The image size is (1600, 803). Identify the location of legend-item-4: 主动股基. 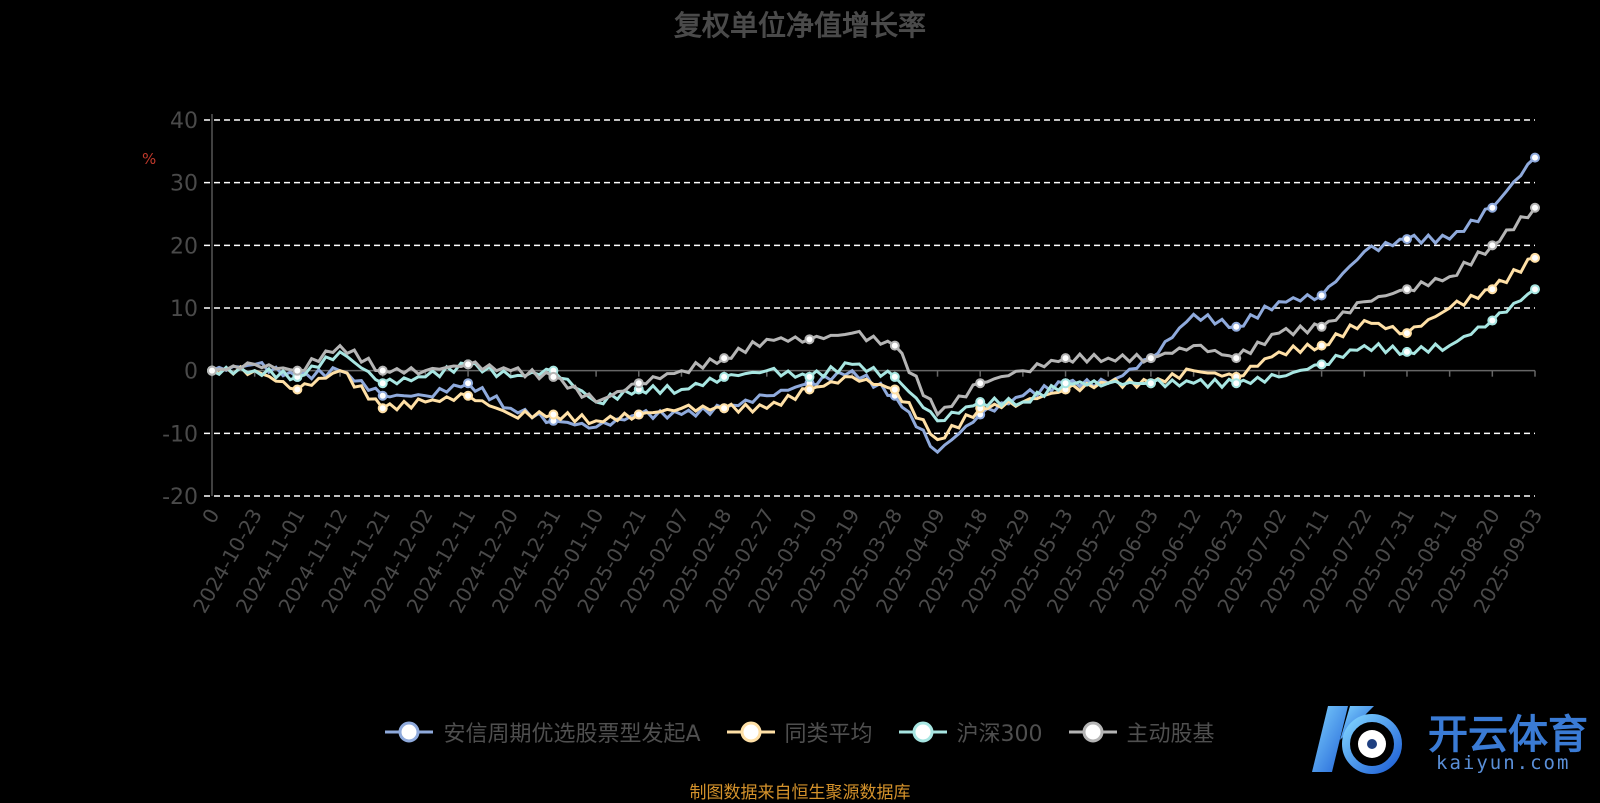
(1141, 732).